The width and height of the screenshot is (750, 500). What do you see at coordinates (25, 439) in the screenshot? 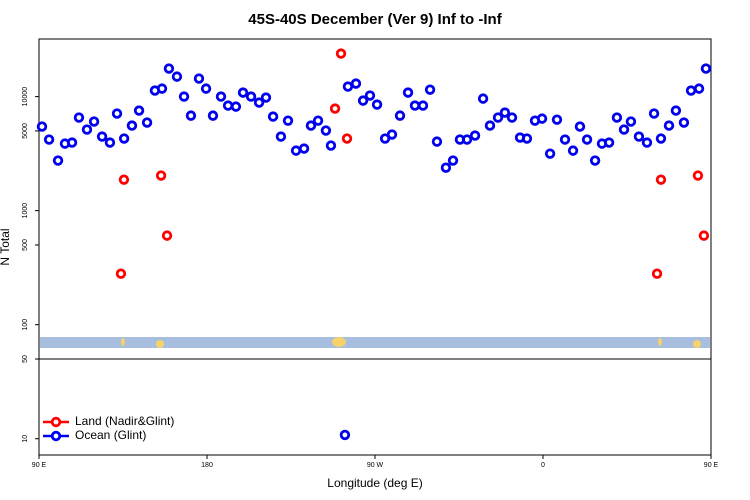
I see `y-tick-label: 10` at bounding box center [25, 439].